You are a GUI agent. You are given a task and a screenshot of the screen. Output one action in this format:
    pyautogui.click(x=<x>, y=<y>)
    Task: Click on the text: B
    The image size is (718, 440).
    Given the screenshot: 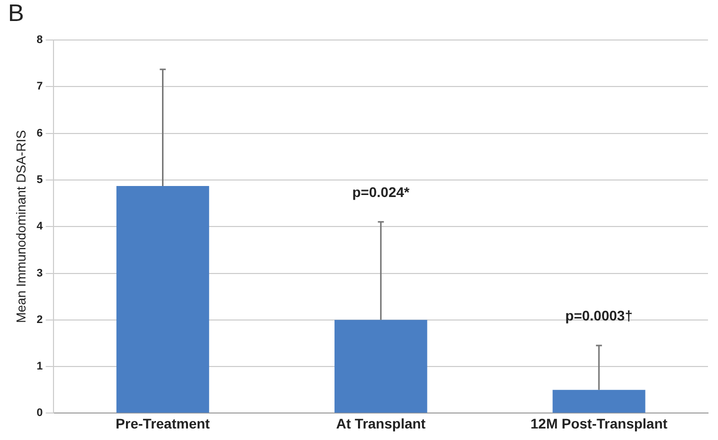 What is the action you would take?
    pyautogui.click(x=16, y=14)
    